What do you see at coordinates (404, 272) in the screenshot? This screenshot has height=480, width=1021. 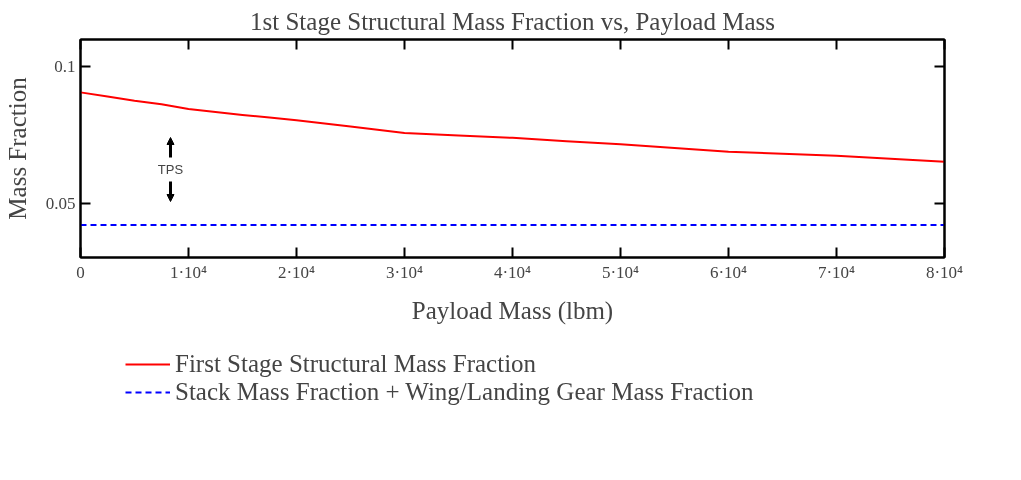 I see `x-tick-label: 3·10⁴` at bounding box center [404, 272].